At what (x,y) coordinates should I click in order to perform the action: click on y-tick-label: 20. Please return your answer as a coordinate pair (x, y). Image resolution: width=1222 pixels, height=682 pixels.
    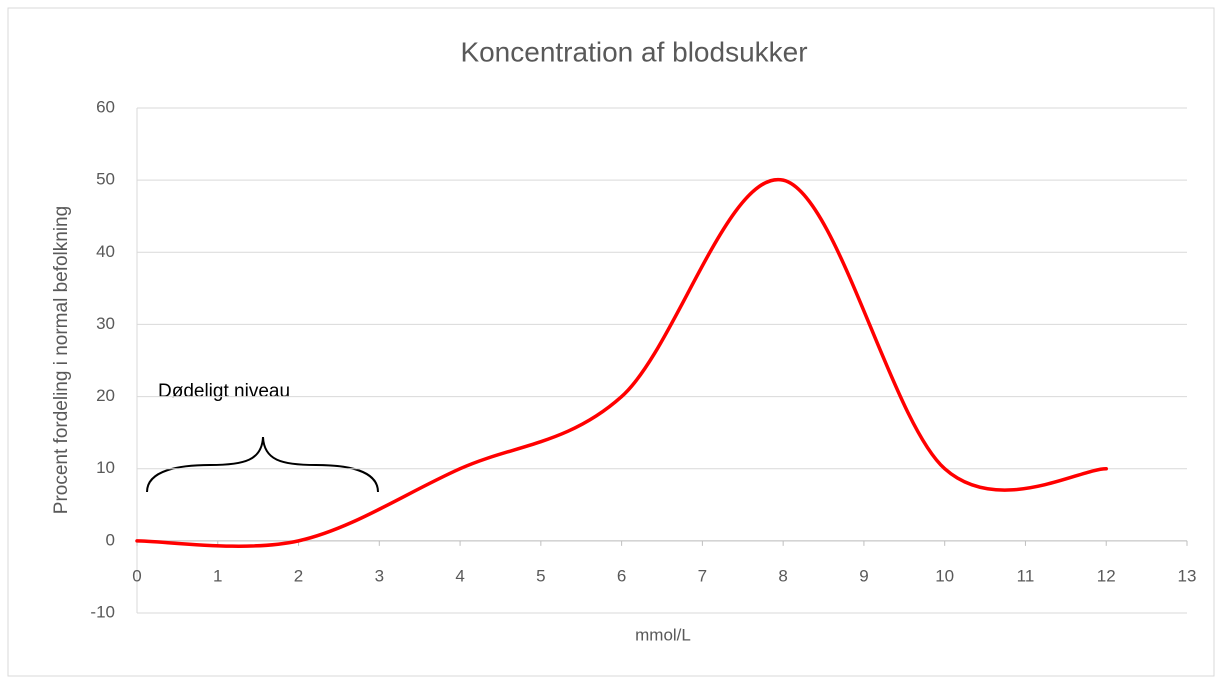
    Looking at the image, I should click on (105, 395).